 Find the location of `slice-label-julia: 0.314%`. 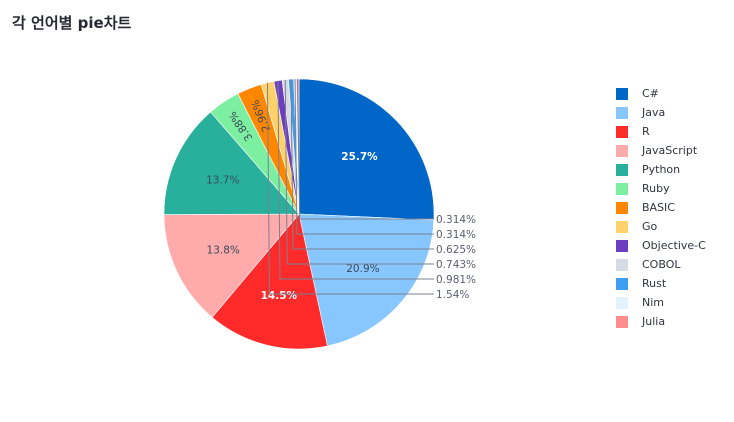

slice-label-julia: 0.314% is located at coordinates (456, 220).